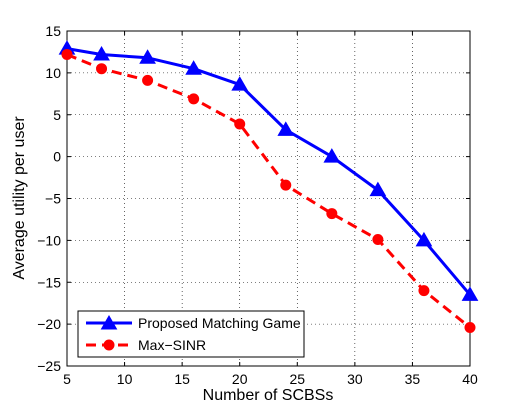 The width and height of the screenshot is (518, 410). What do you see at coordinates (182, 379) in the screenshot?
I see `x-tick-label: 15` at bounding box center [182, 379].